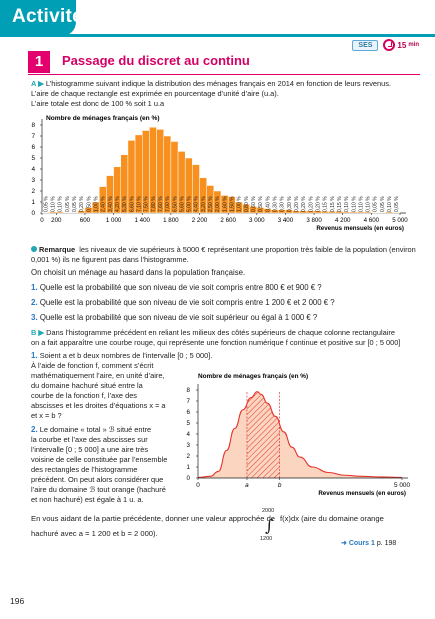 This screenshot has height=619, width=435. I want to click on y-tick-label: 3, so click(189, 445).